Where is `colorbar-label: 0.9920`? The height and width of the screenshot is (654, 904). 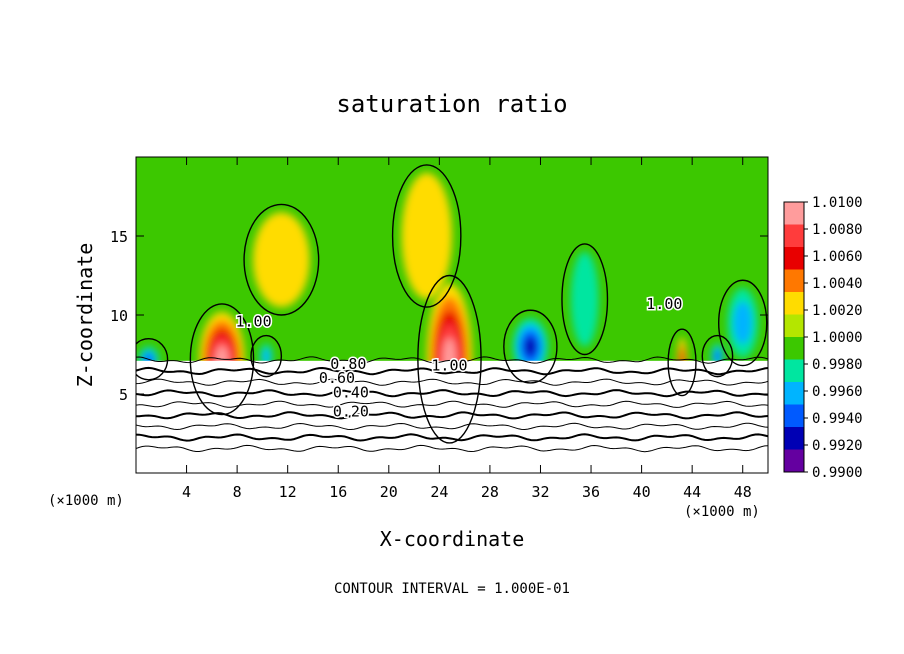
colorbar-label: 0.9920 is located at coordinates (837, 446).